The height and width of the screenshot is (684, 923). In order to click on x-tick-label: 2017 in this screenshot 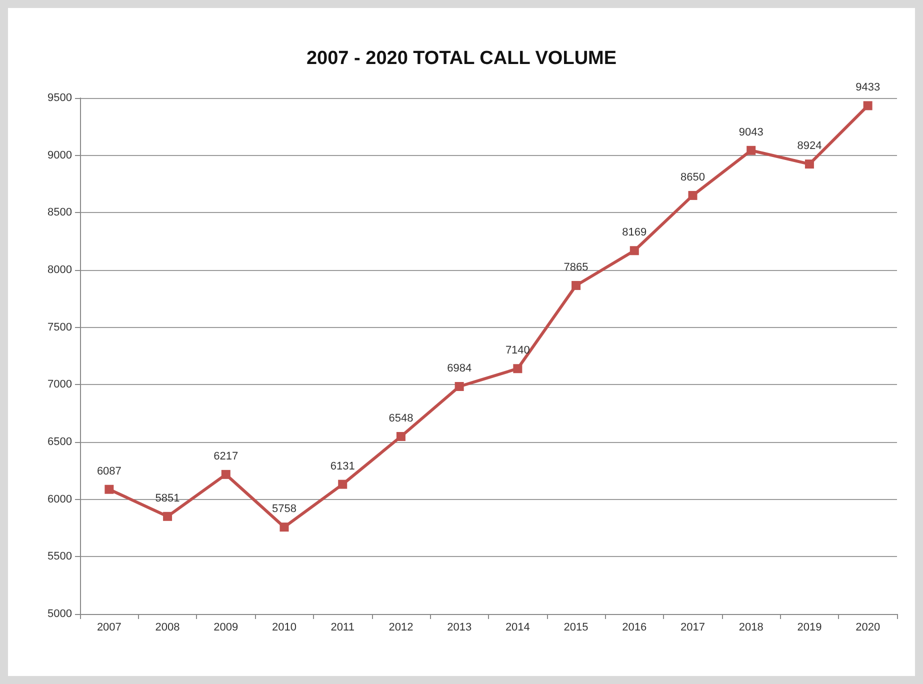, I will do `click(692, 628)`.